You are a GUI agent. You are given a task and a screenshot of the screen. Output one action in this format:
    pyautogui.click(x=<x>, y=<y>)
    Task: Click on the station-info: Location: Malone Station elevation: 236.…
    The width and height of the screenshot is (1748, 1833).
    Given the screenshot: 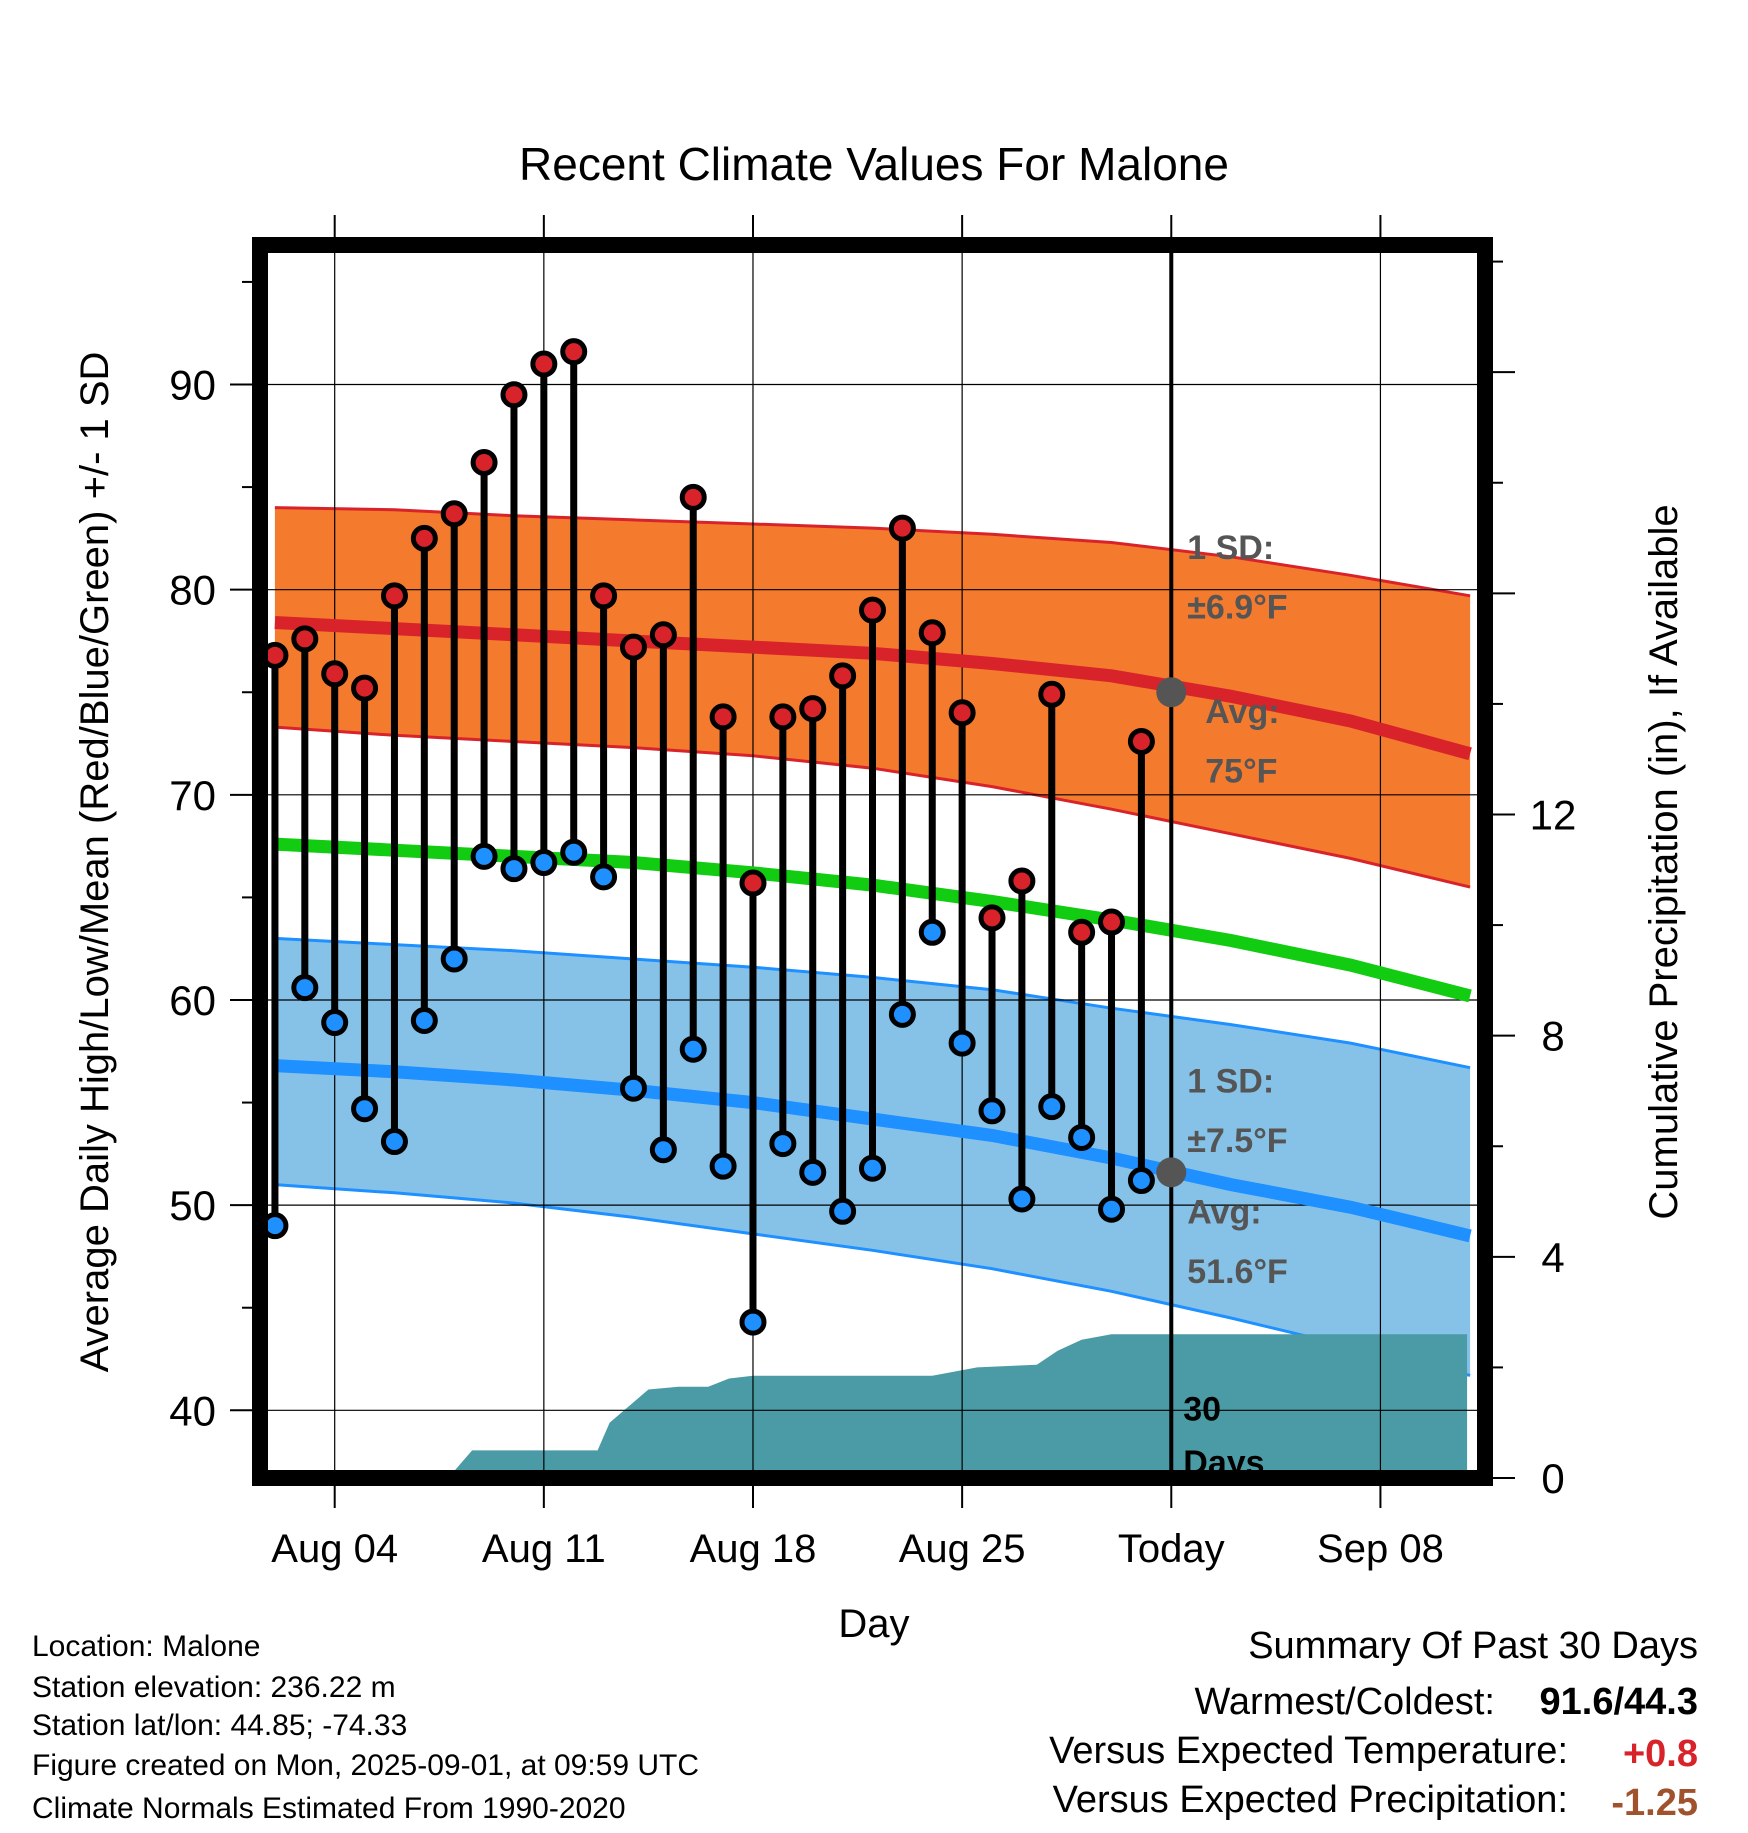 What is the action you would take?
    pyautogui.click(x=365, y=1727)
    